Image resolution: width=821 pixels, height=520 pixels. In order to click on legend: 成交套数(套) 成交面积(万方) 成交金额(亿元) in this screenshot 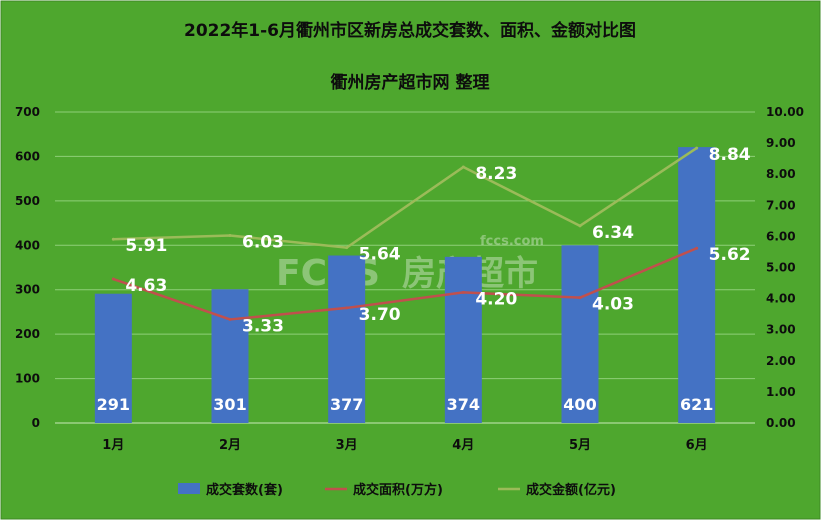, I will do `click(397, 490)`.